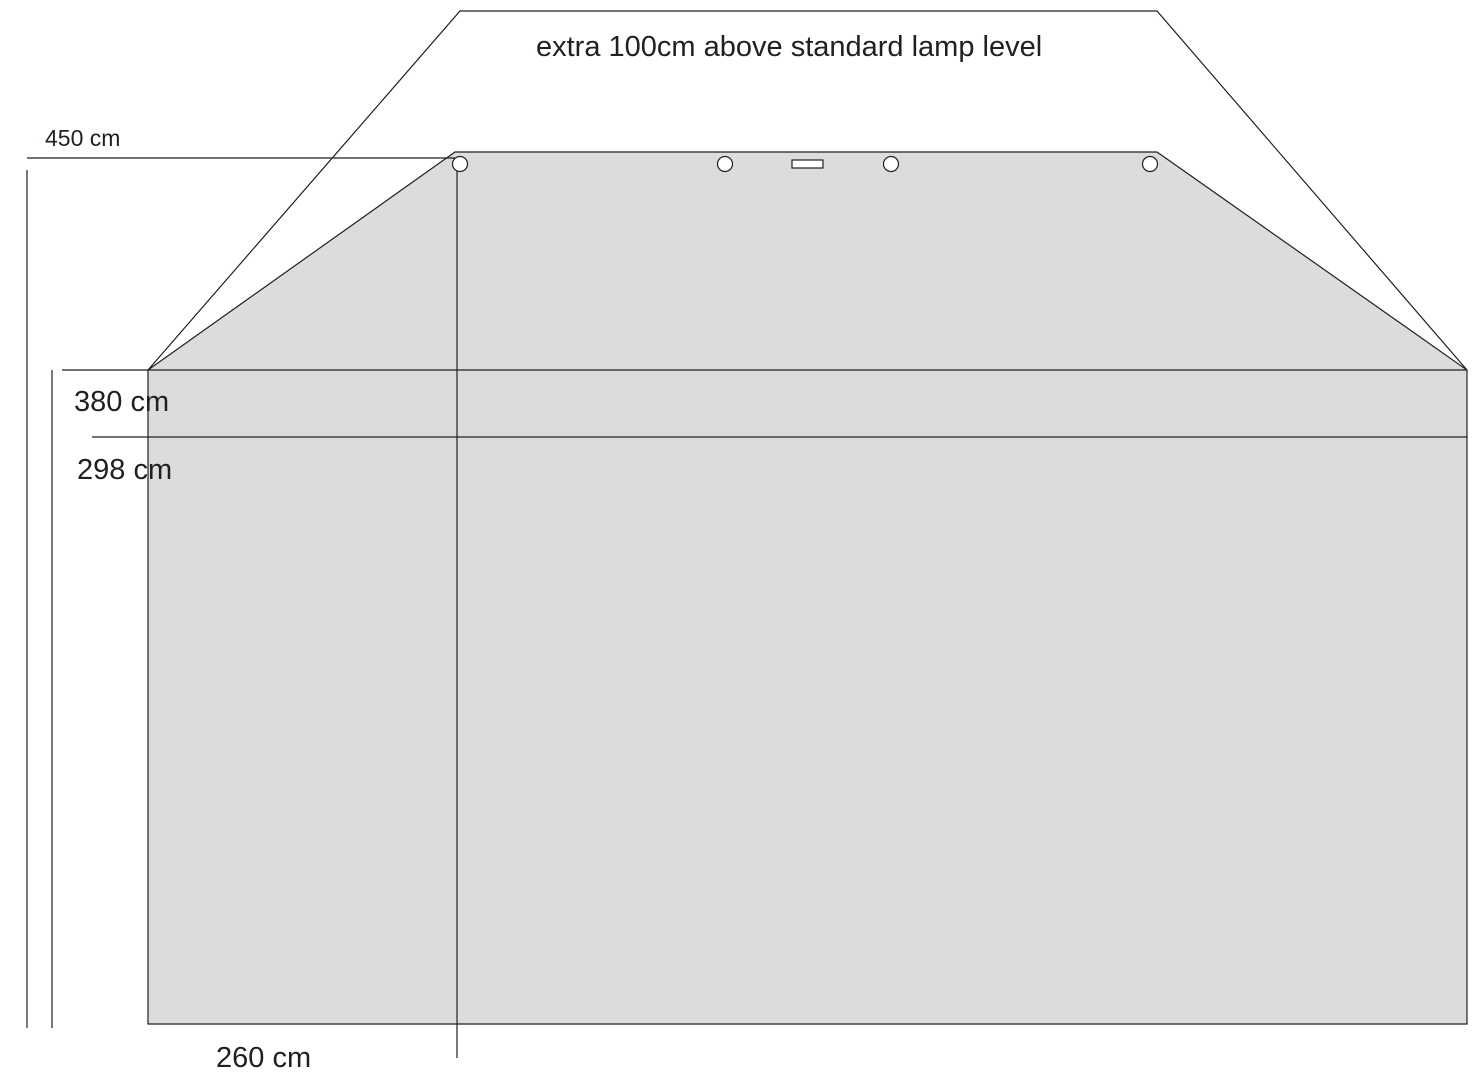 The image size is (1473, 1082). What do you see at coordinates (122, 402) in the screenshot?
I see `height-380-label: 380 cm` at bounding box center [122, 402].